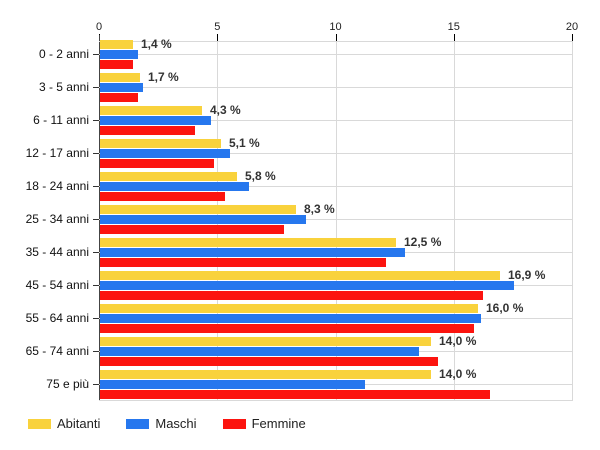  What do you see at coordinates (57, 153) in the screenshot?
I see `category-label: 12 - 17 anni` at bounding box center [57, 153].